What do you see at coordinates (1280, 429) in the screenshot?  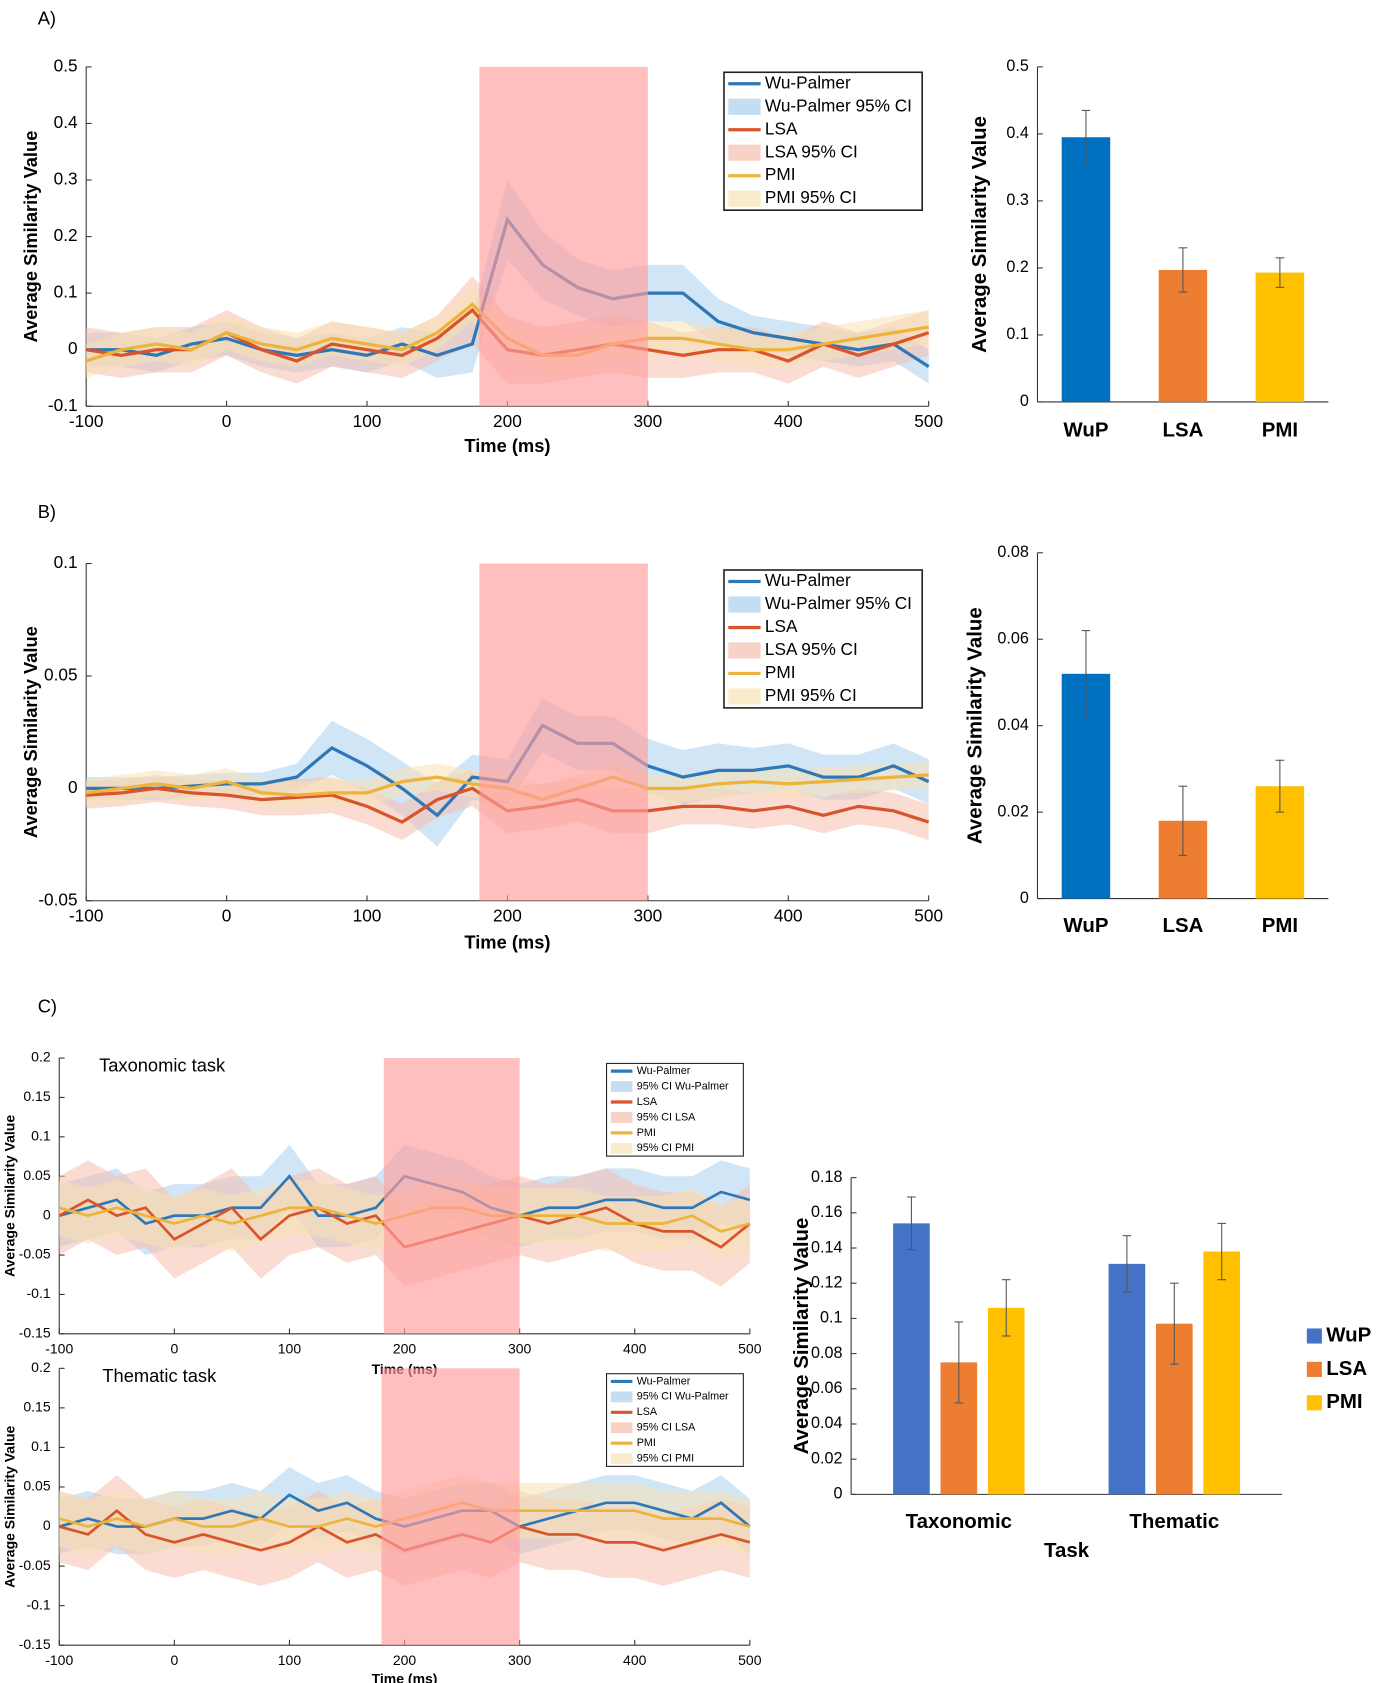 I see `x-tick-label: PMI` at bounding box center [1280, 429].